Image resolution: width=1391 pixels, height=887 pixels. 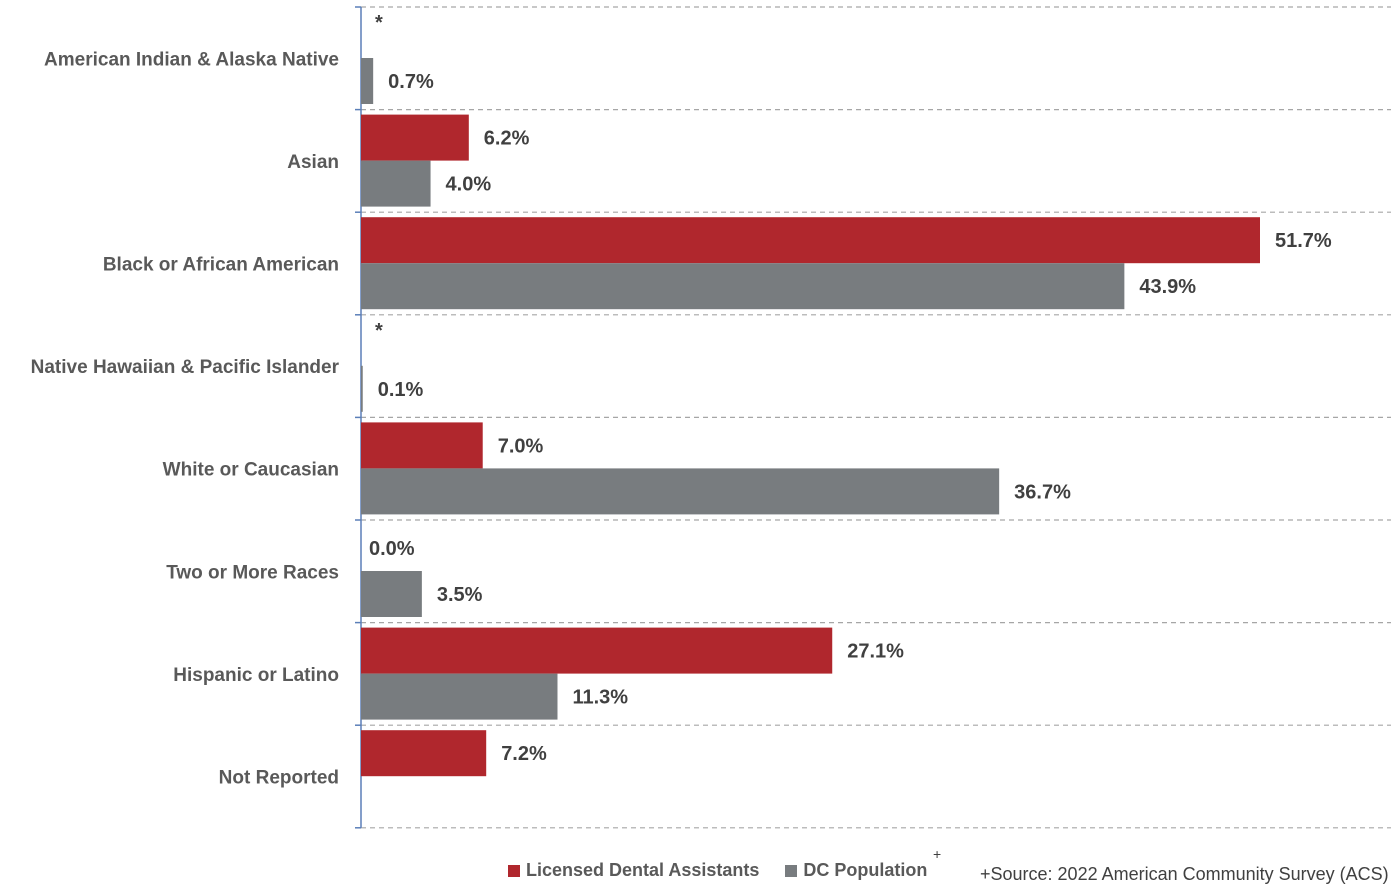 I want to click on data-label-licensed-dental-assistants-two-or-more-races: 0.0%, so click(x=392, y=549).